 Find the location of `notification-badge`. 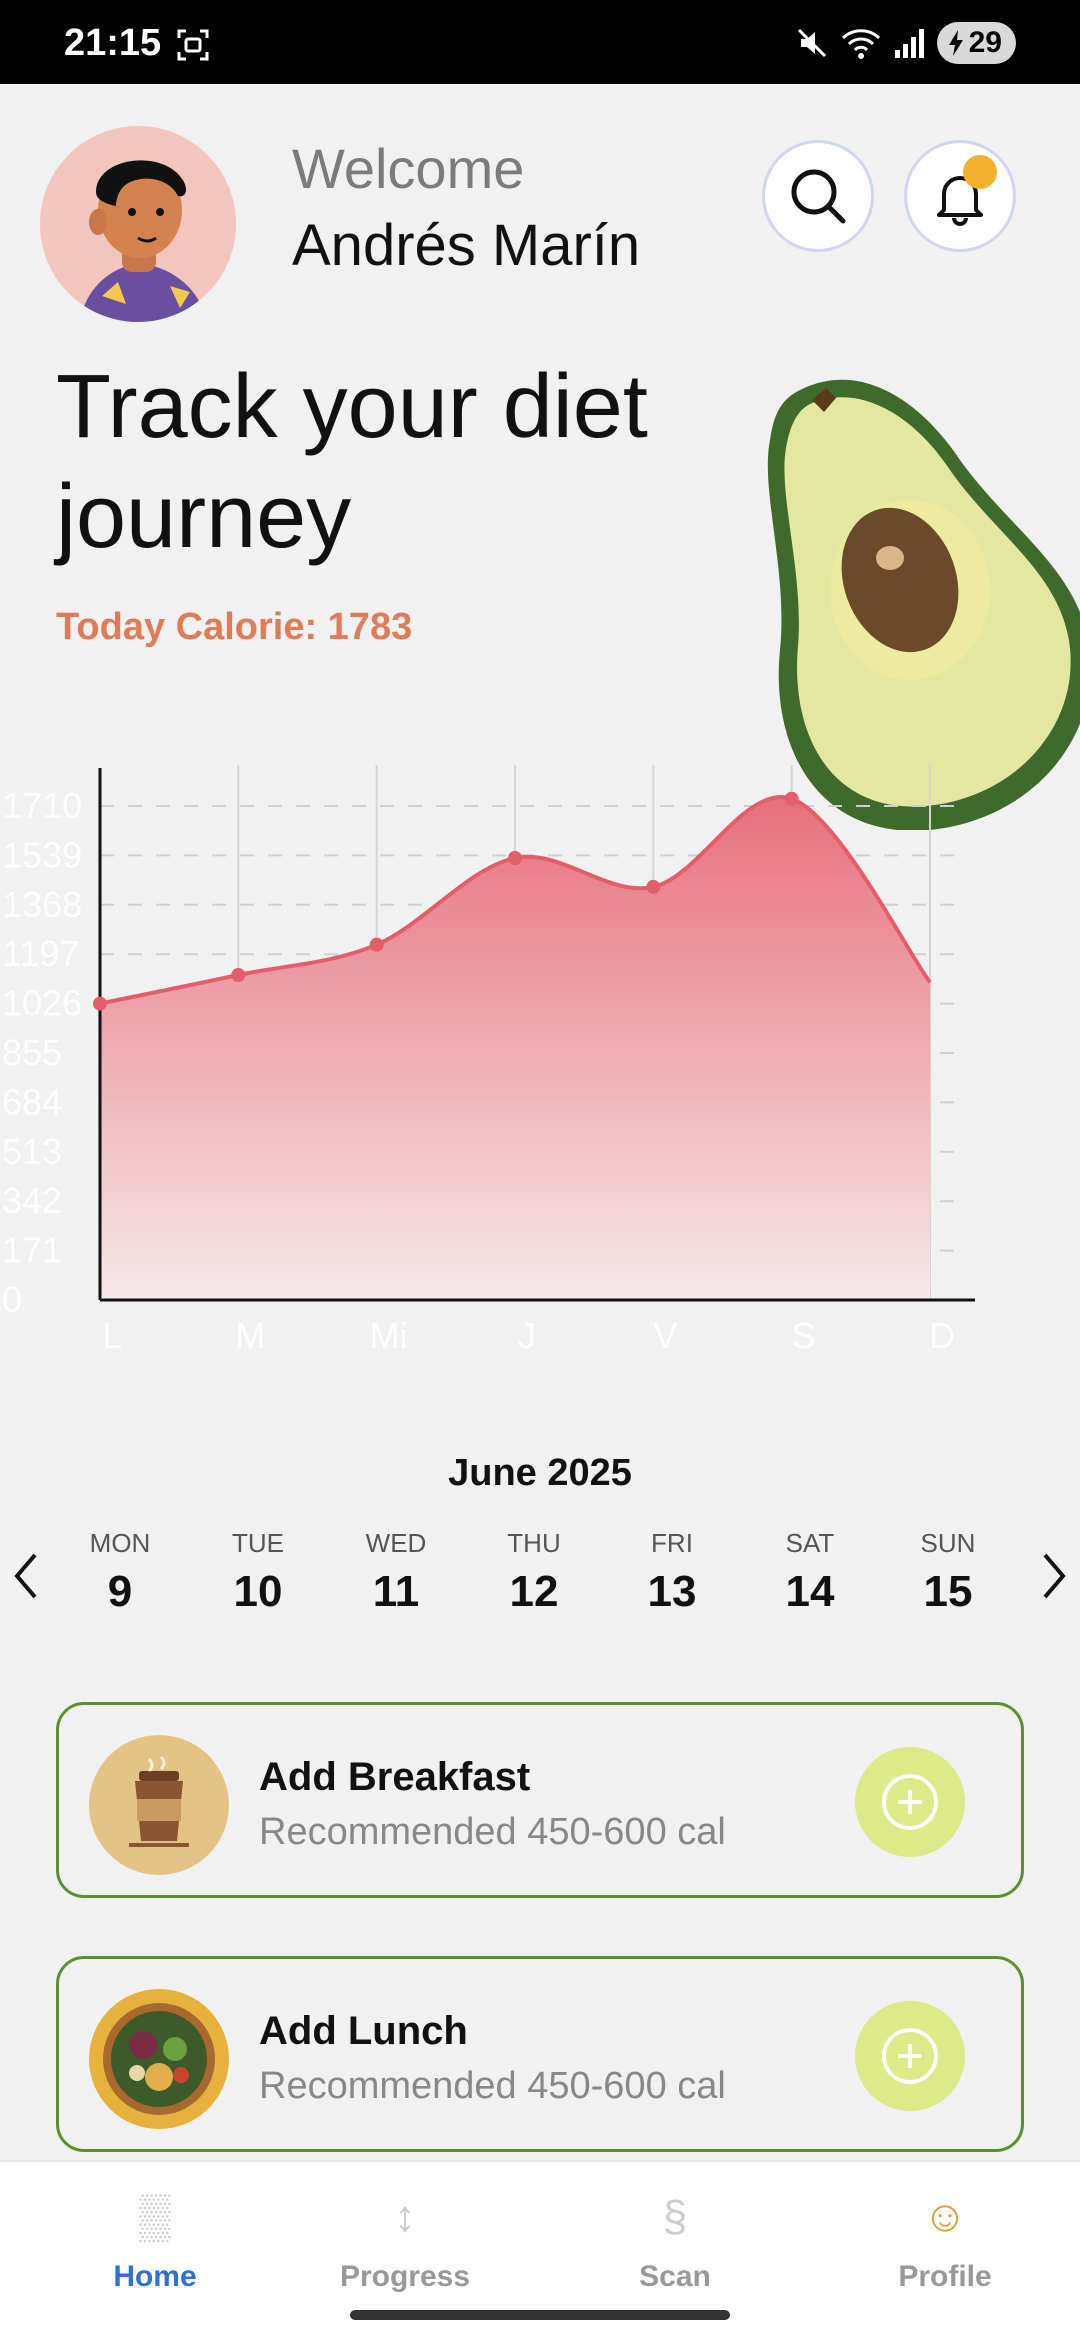

notification-badge is located at coordinates (980, 172).